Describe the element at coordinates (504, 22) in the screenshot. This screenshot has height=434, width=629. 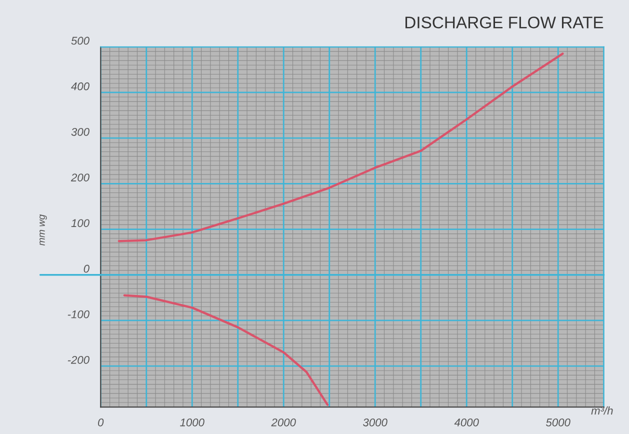
I see `chart-title: DISCHARGE FLOW RATE` at that location.